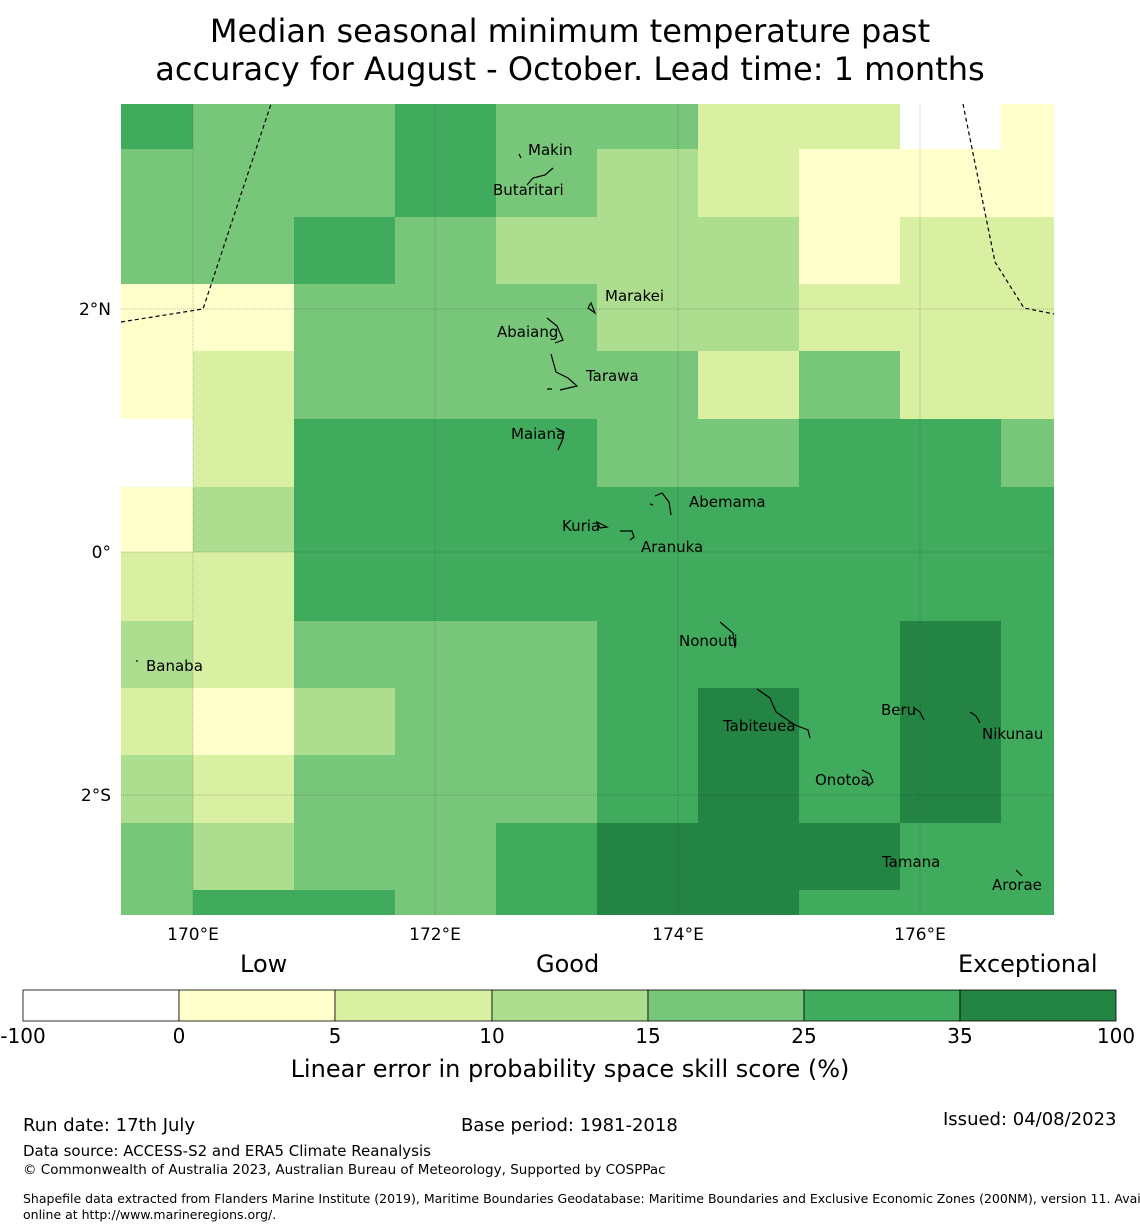 This screenshot has width=1140, height=1230. What do you see at coordinates (910, 862) in the screenshot?
I see `island-label-tamana: Tamana` at bounding box center [910, 862].